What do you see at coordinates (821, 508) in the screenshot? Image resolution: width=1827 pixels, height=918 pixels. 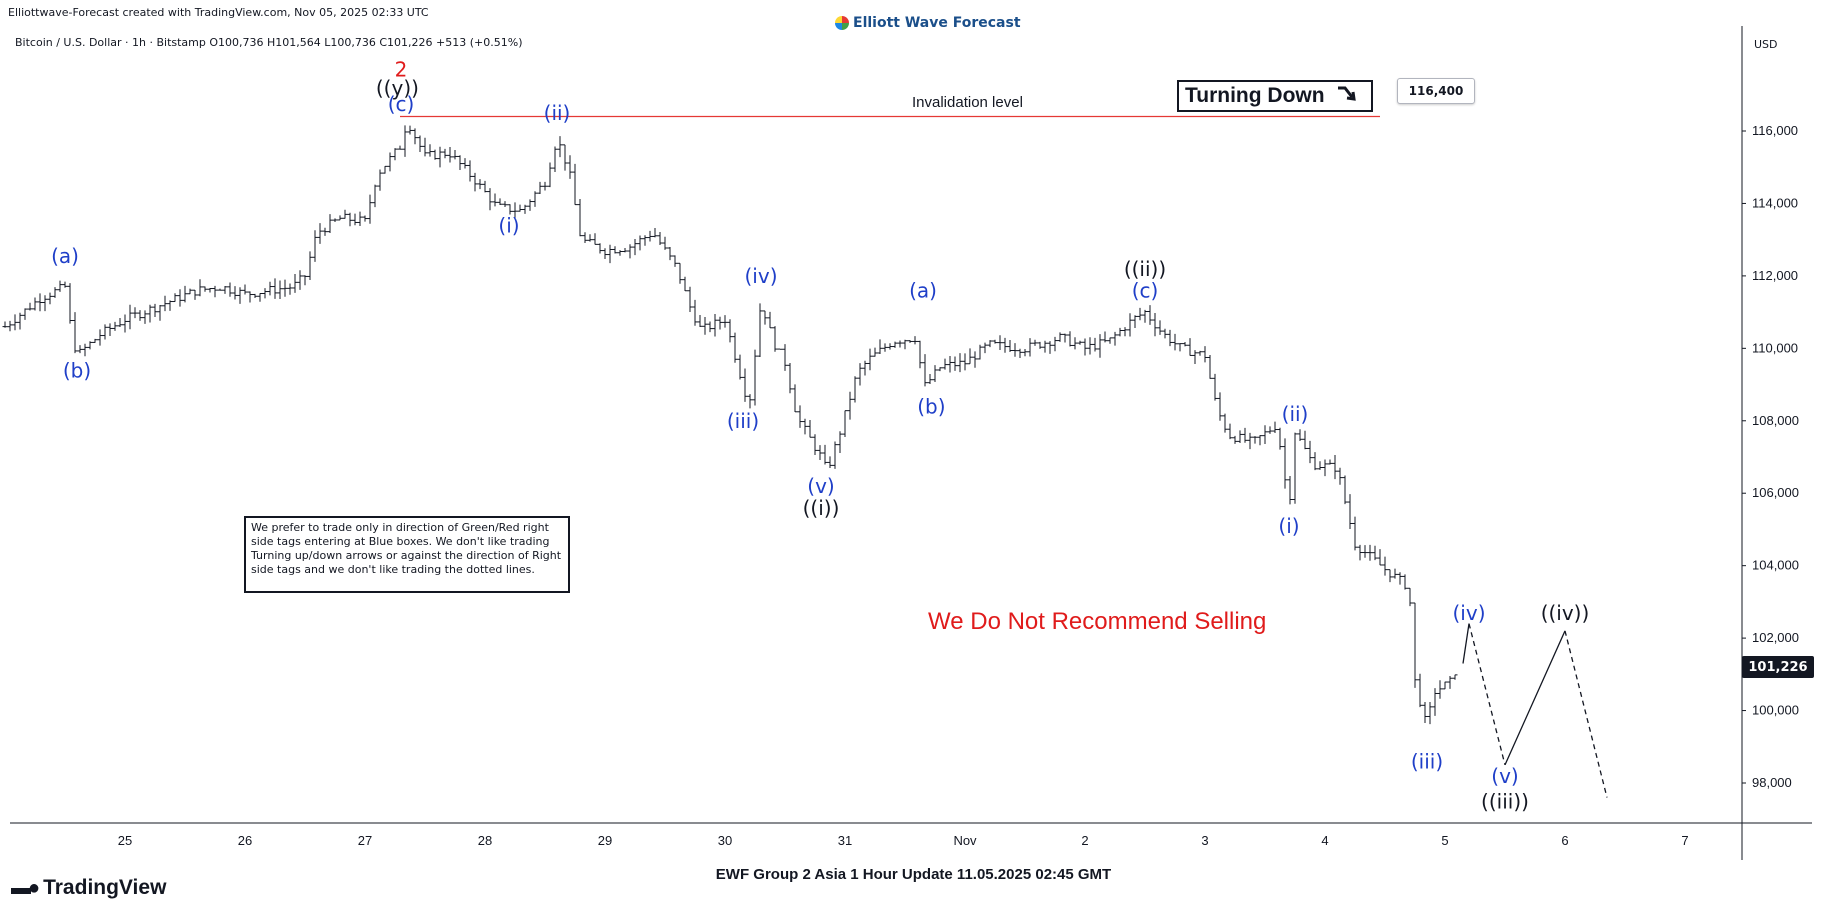 I see `wave-label: ((i))` at bounding box center [821, 508].